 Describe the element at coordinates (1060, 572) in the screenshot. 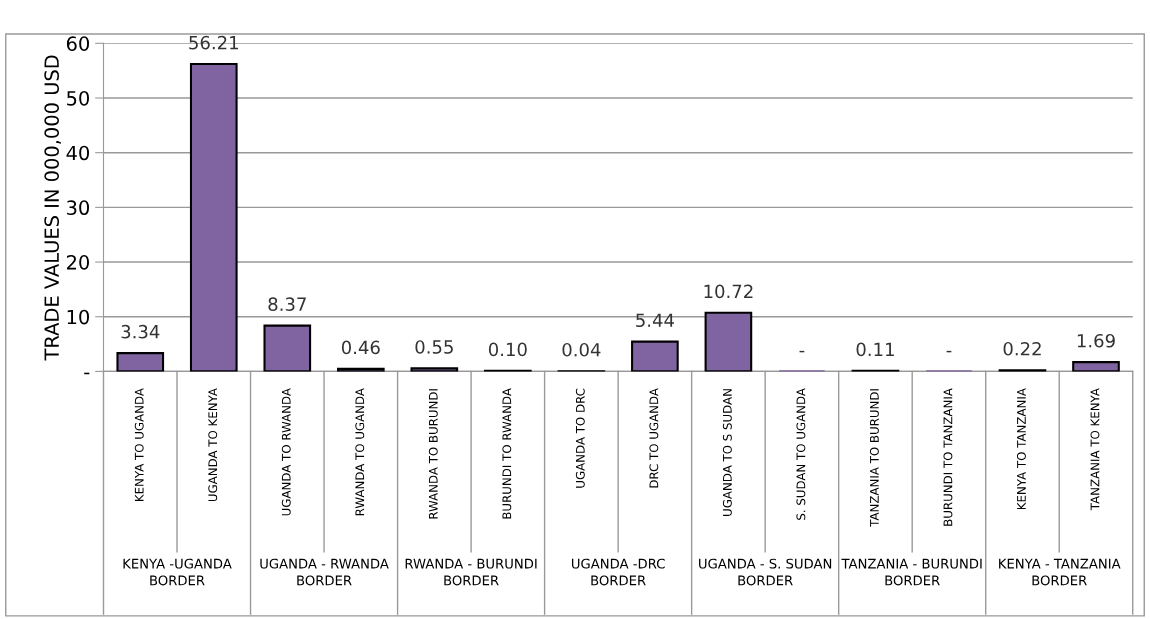

I see `text: KENYA - TANZANIA BORDER` at that location.